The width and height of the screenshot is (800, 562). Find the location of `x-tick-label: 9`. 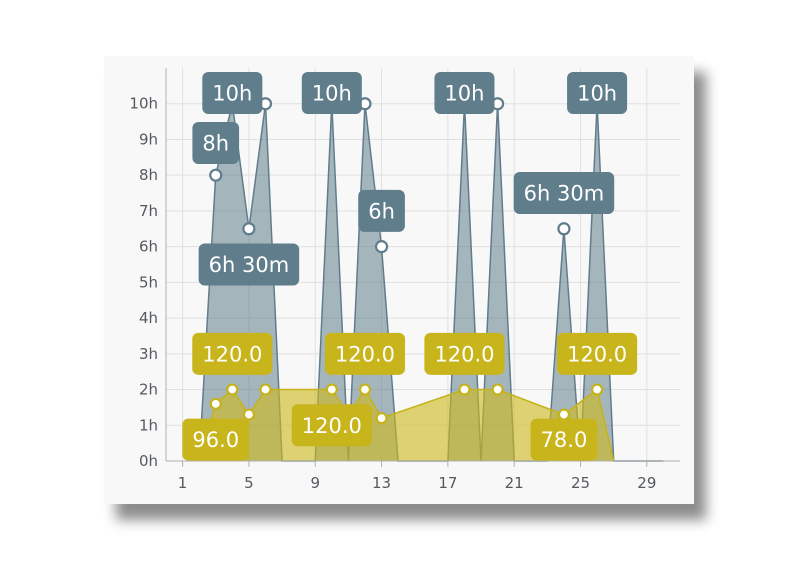

x-tick-label: 9 is located at coordinates (315, 483).